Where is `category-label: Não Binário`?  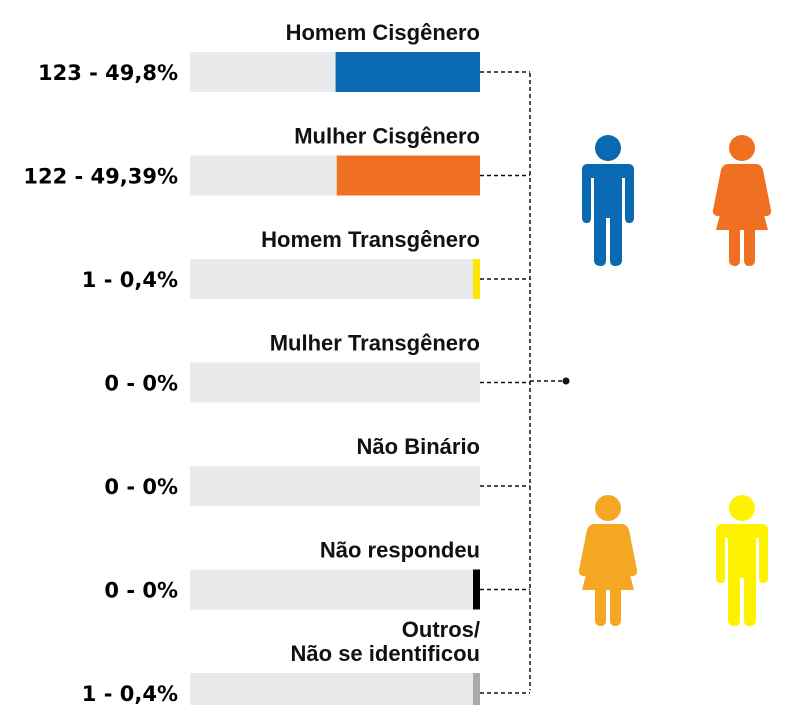 category-label: Não Binário is located at coordinates (418, 446).